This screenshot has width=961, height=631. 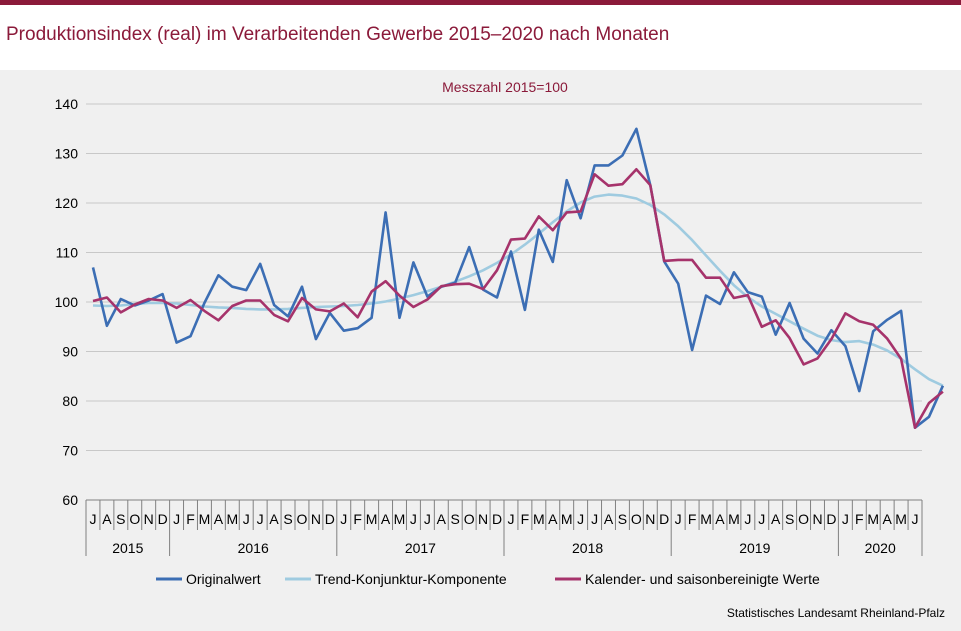 I want to click on chart-subtitle: Messzahl 2015=100, so click(x=505, y=87).